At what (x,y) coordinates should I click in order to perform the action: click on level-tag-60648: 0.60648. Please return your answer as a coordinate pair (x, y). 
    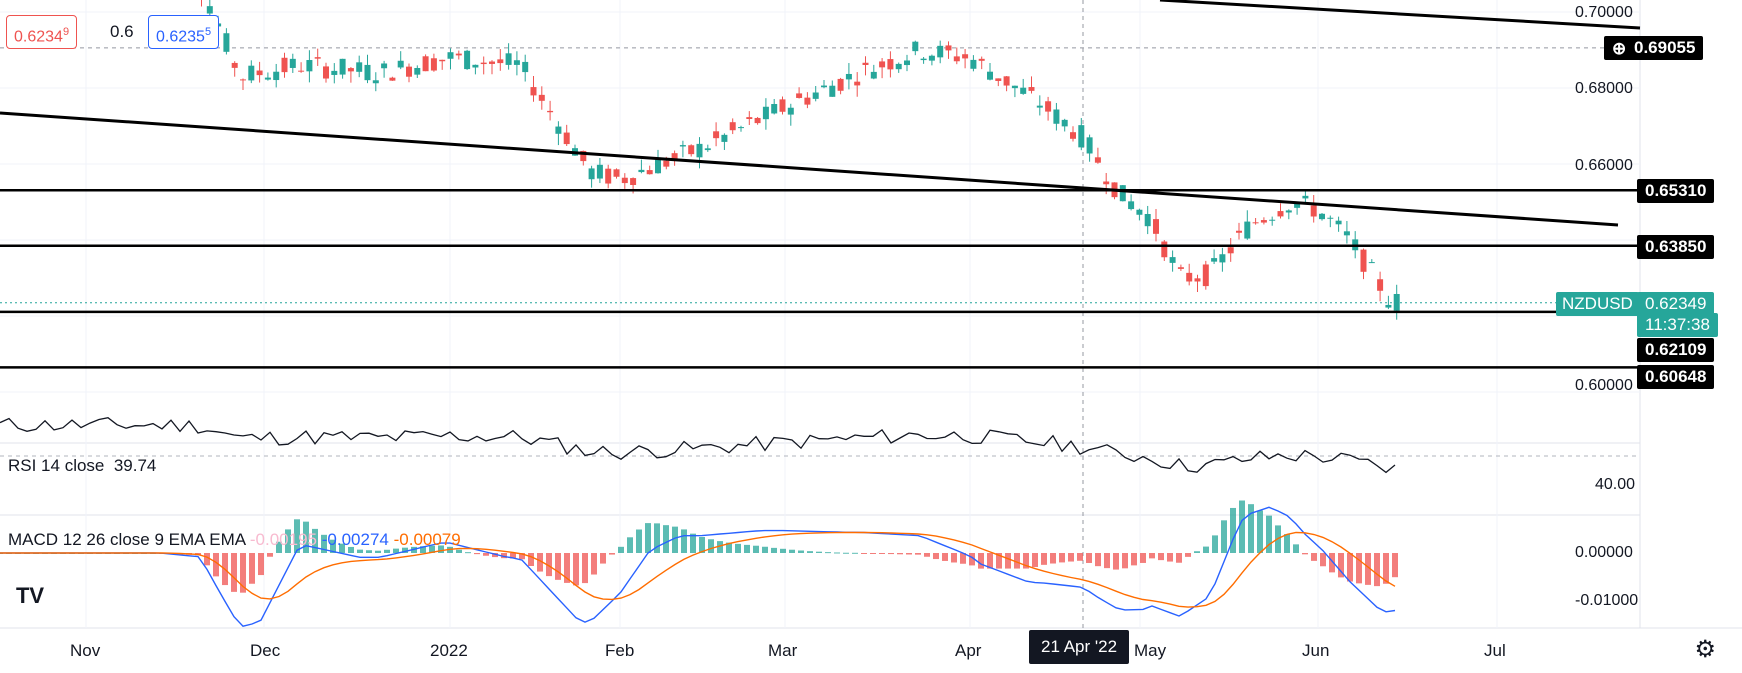
    Looking at the image, I should click on (1676, 377).